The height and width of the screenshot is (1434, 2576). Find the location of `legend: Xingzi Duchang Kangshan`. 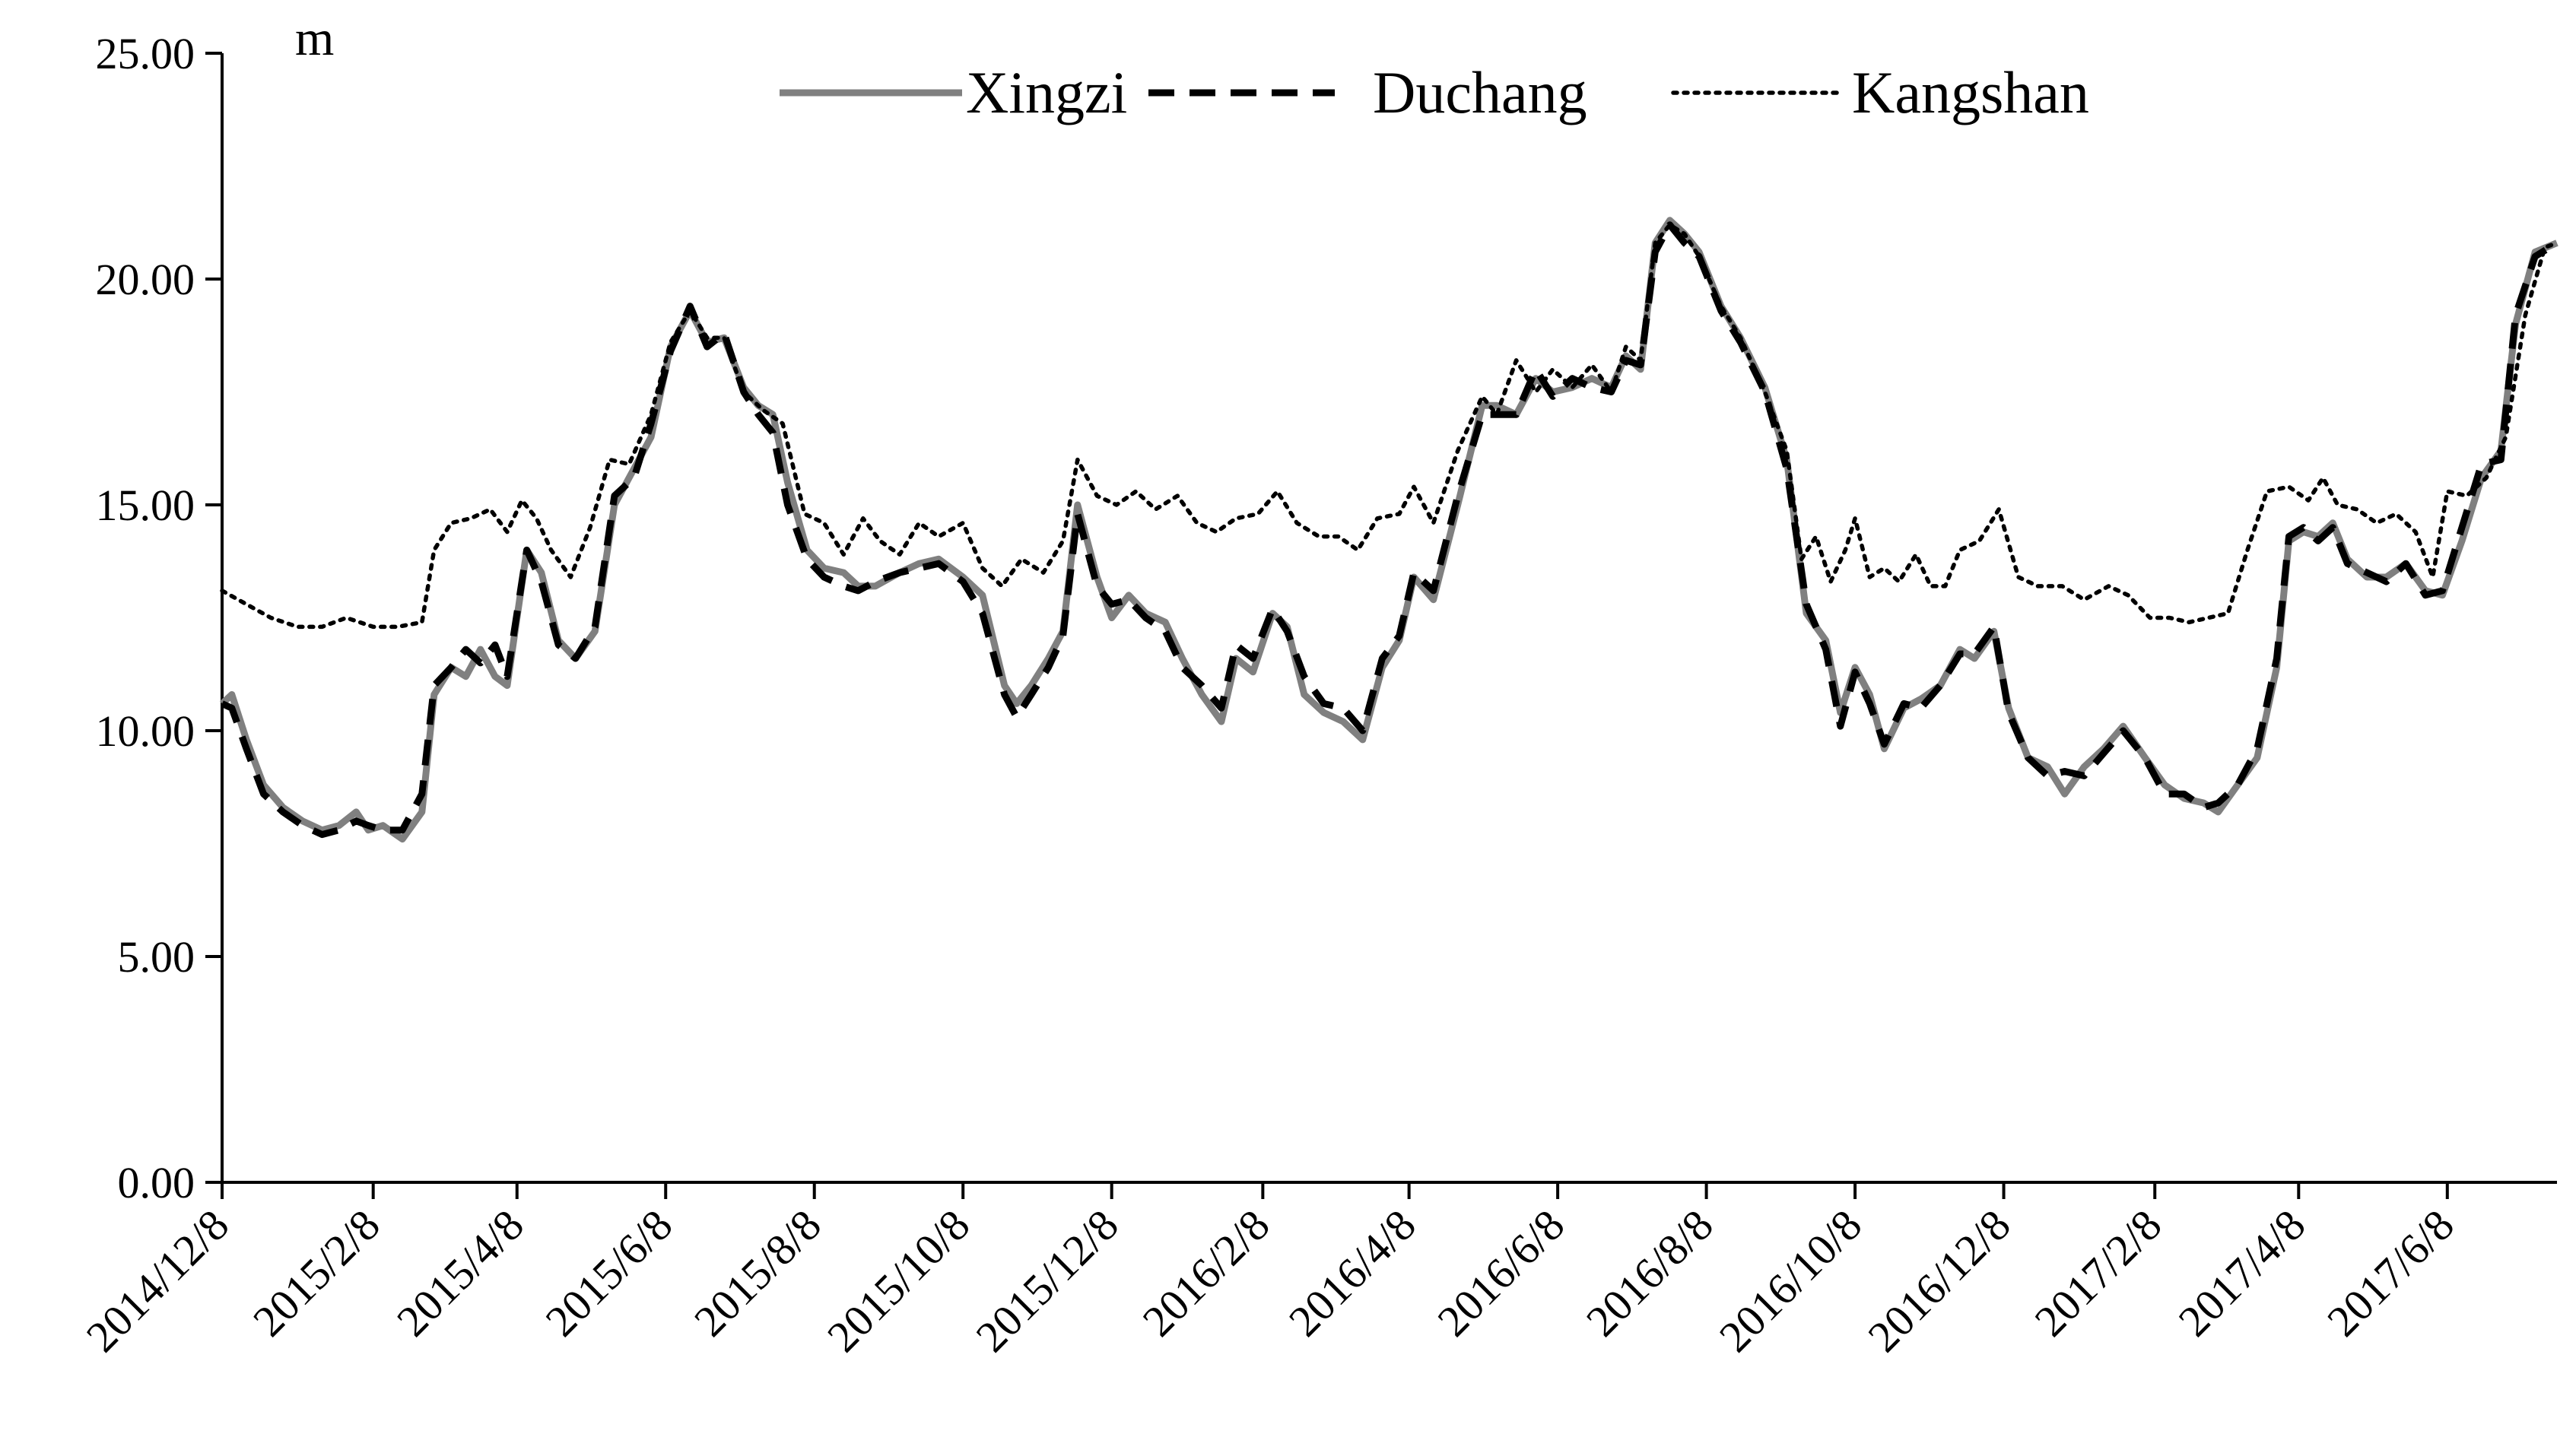

legend: Xingzi Duchang Kangshan is located at coordinates (1434, 92).